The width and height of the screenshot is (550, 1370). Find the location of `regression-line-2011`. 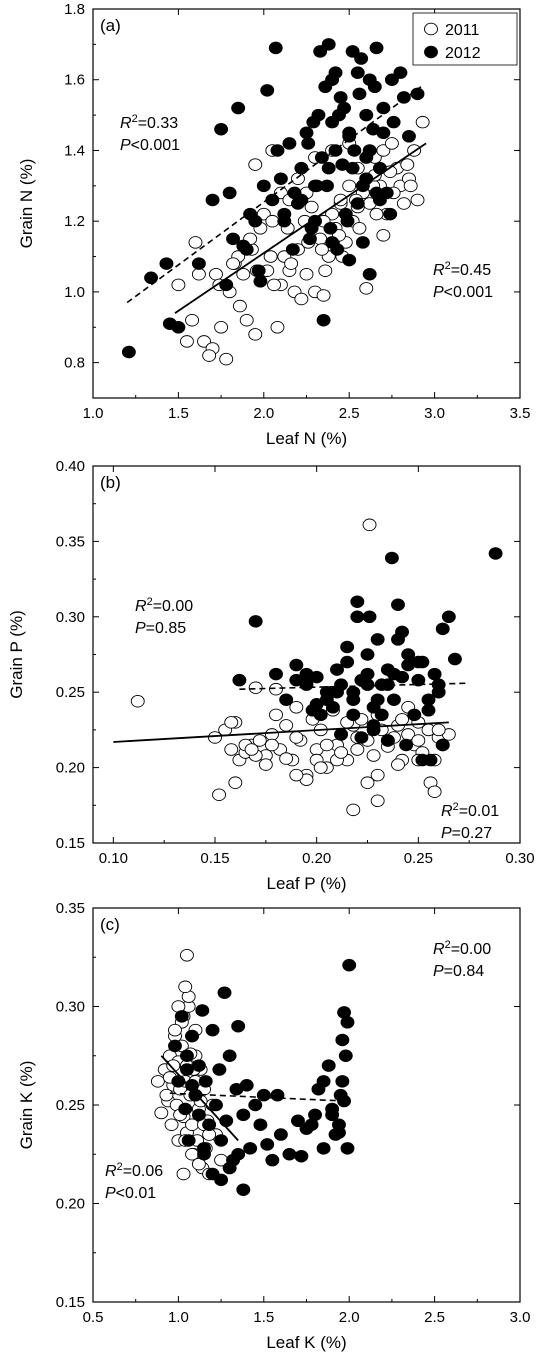

regression-line-2011 is located at coordinates (300, 228).